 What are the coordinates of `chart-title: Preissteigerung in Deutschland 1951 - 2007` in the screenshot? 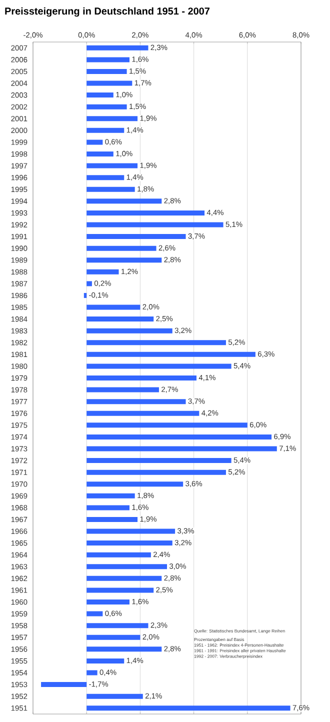 It's located at (107, 12).